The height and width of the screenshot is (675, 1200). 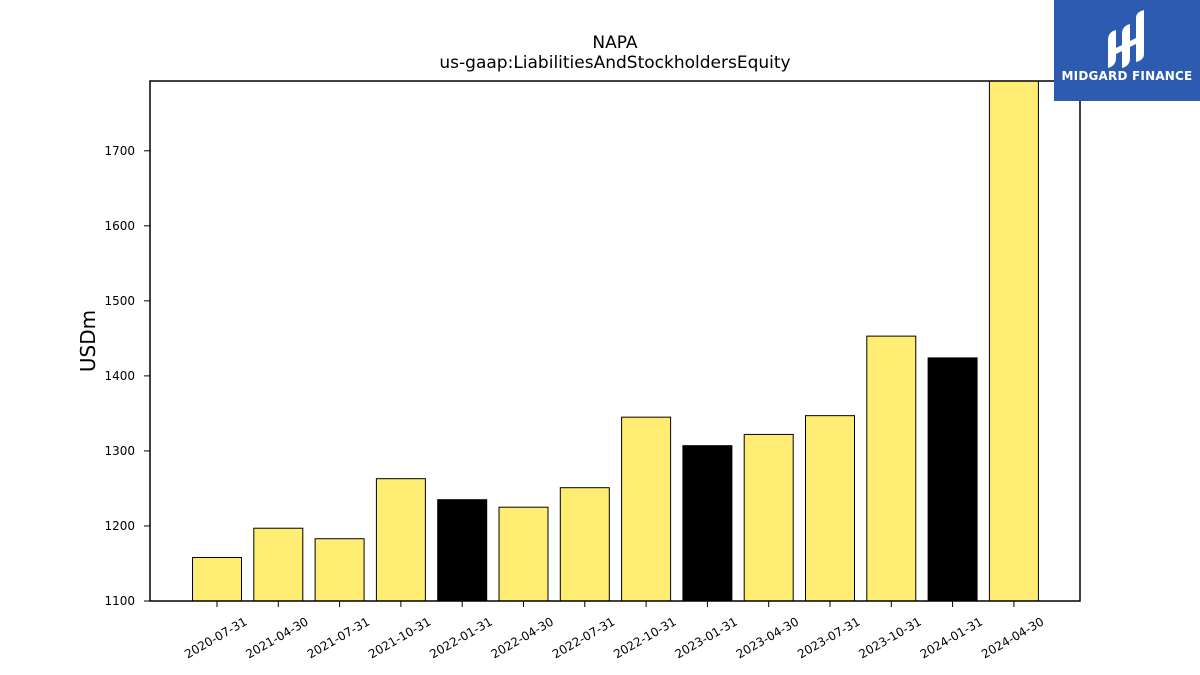 What do you see at coordinates (119, 226) in the screenshot?
I see `y-tick-label: 1600` at bounding box center [119, 226].